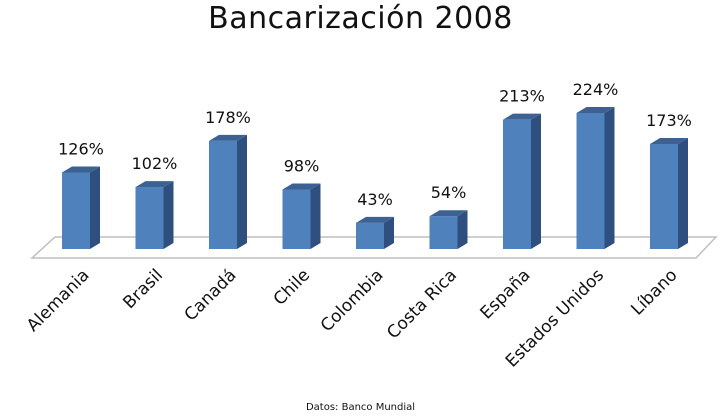 The width and height of the screenshot is (721, 420). I want to click on category-label: Brasil, so click(143, 289).